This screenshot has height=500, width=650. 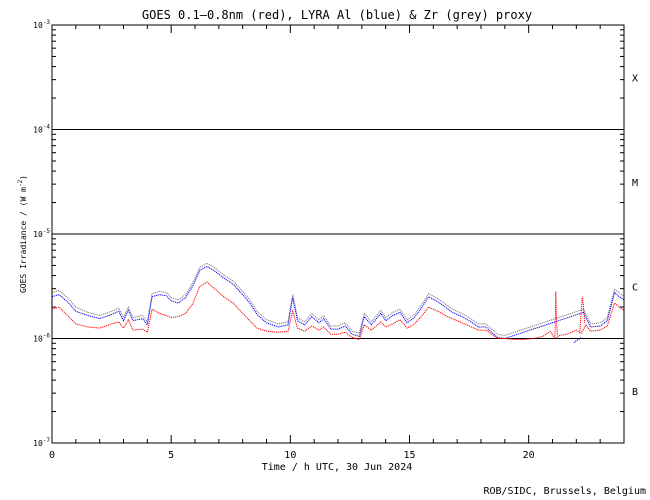 What do you see at coordinates (556, 314) in the screenshot?
I see `series-goes_spike` at bounding box center [556, 314].